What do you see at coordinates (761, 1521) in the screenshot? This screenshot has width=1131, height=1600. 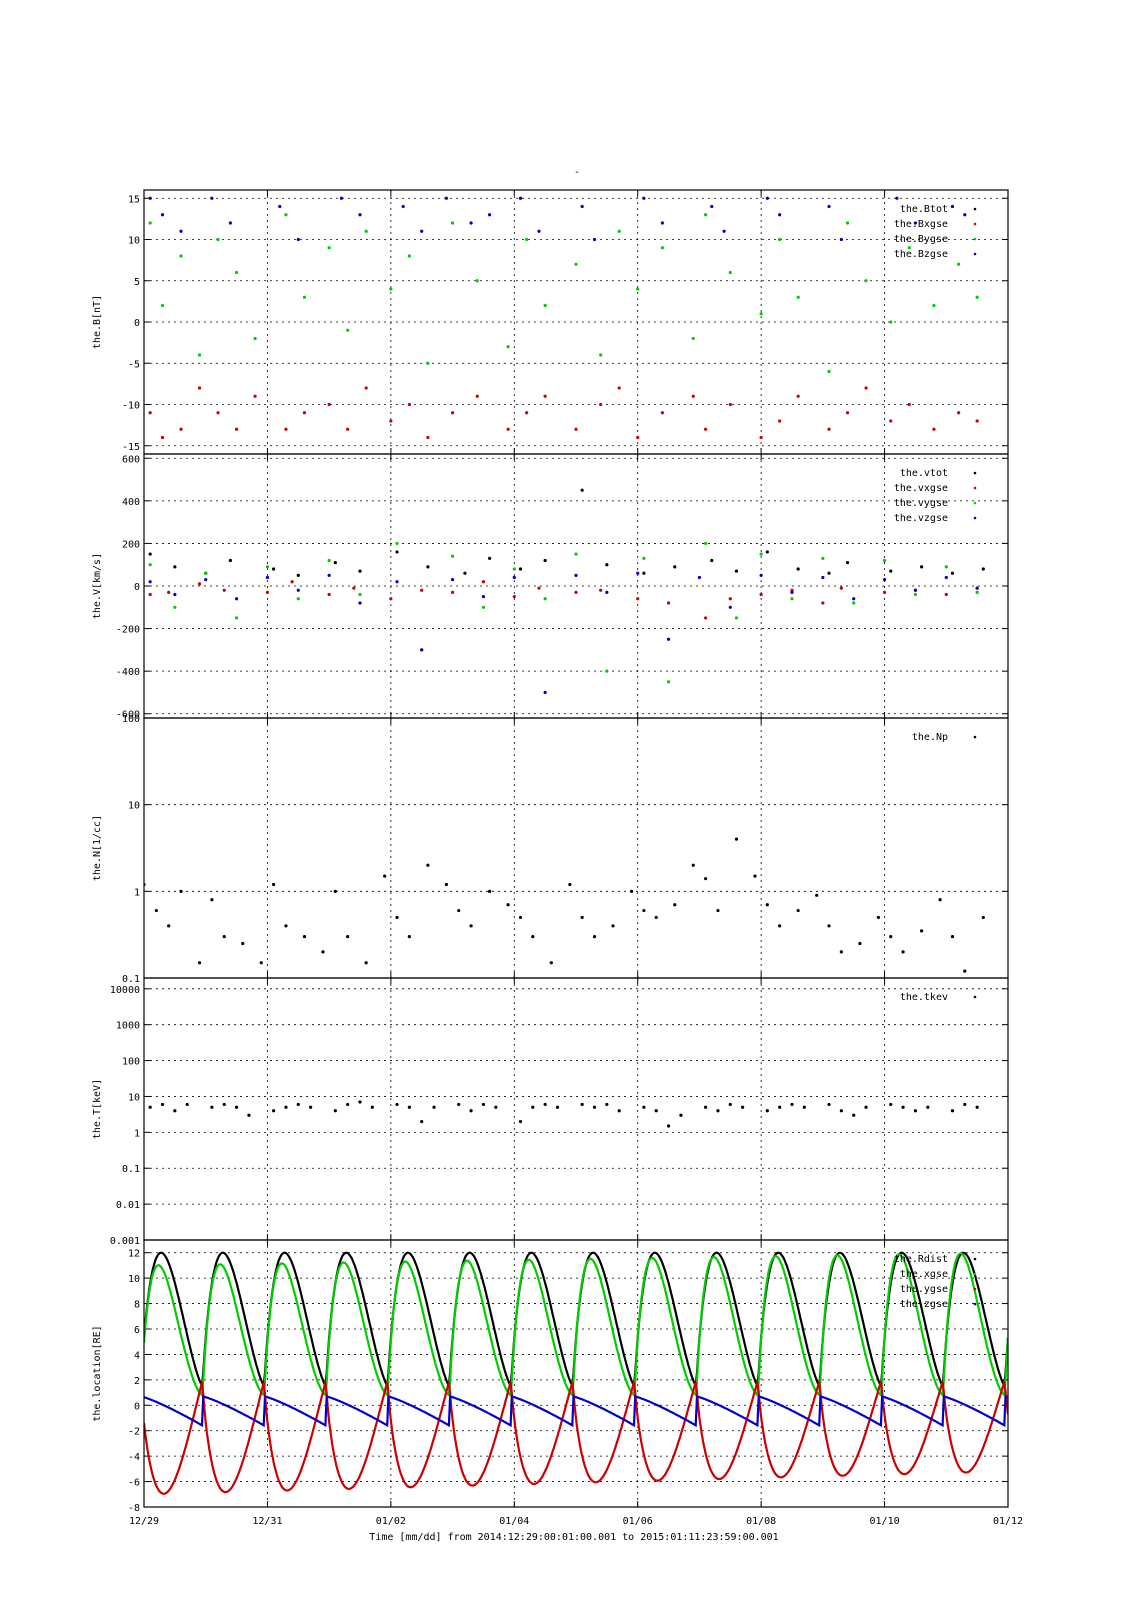 I see `x-tick-label: 01/08` at bounding box center [761, 1521].